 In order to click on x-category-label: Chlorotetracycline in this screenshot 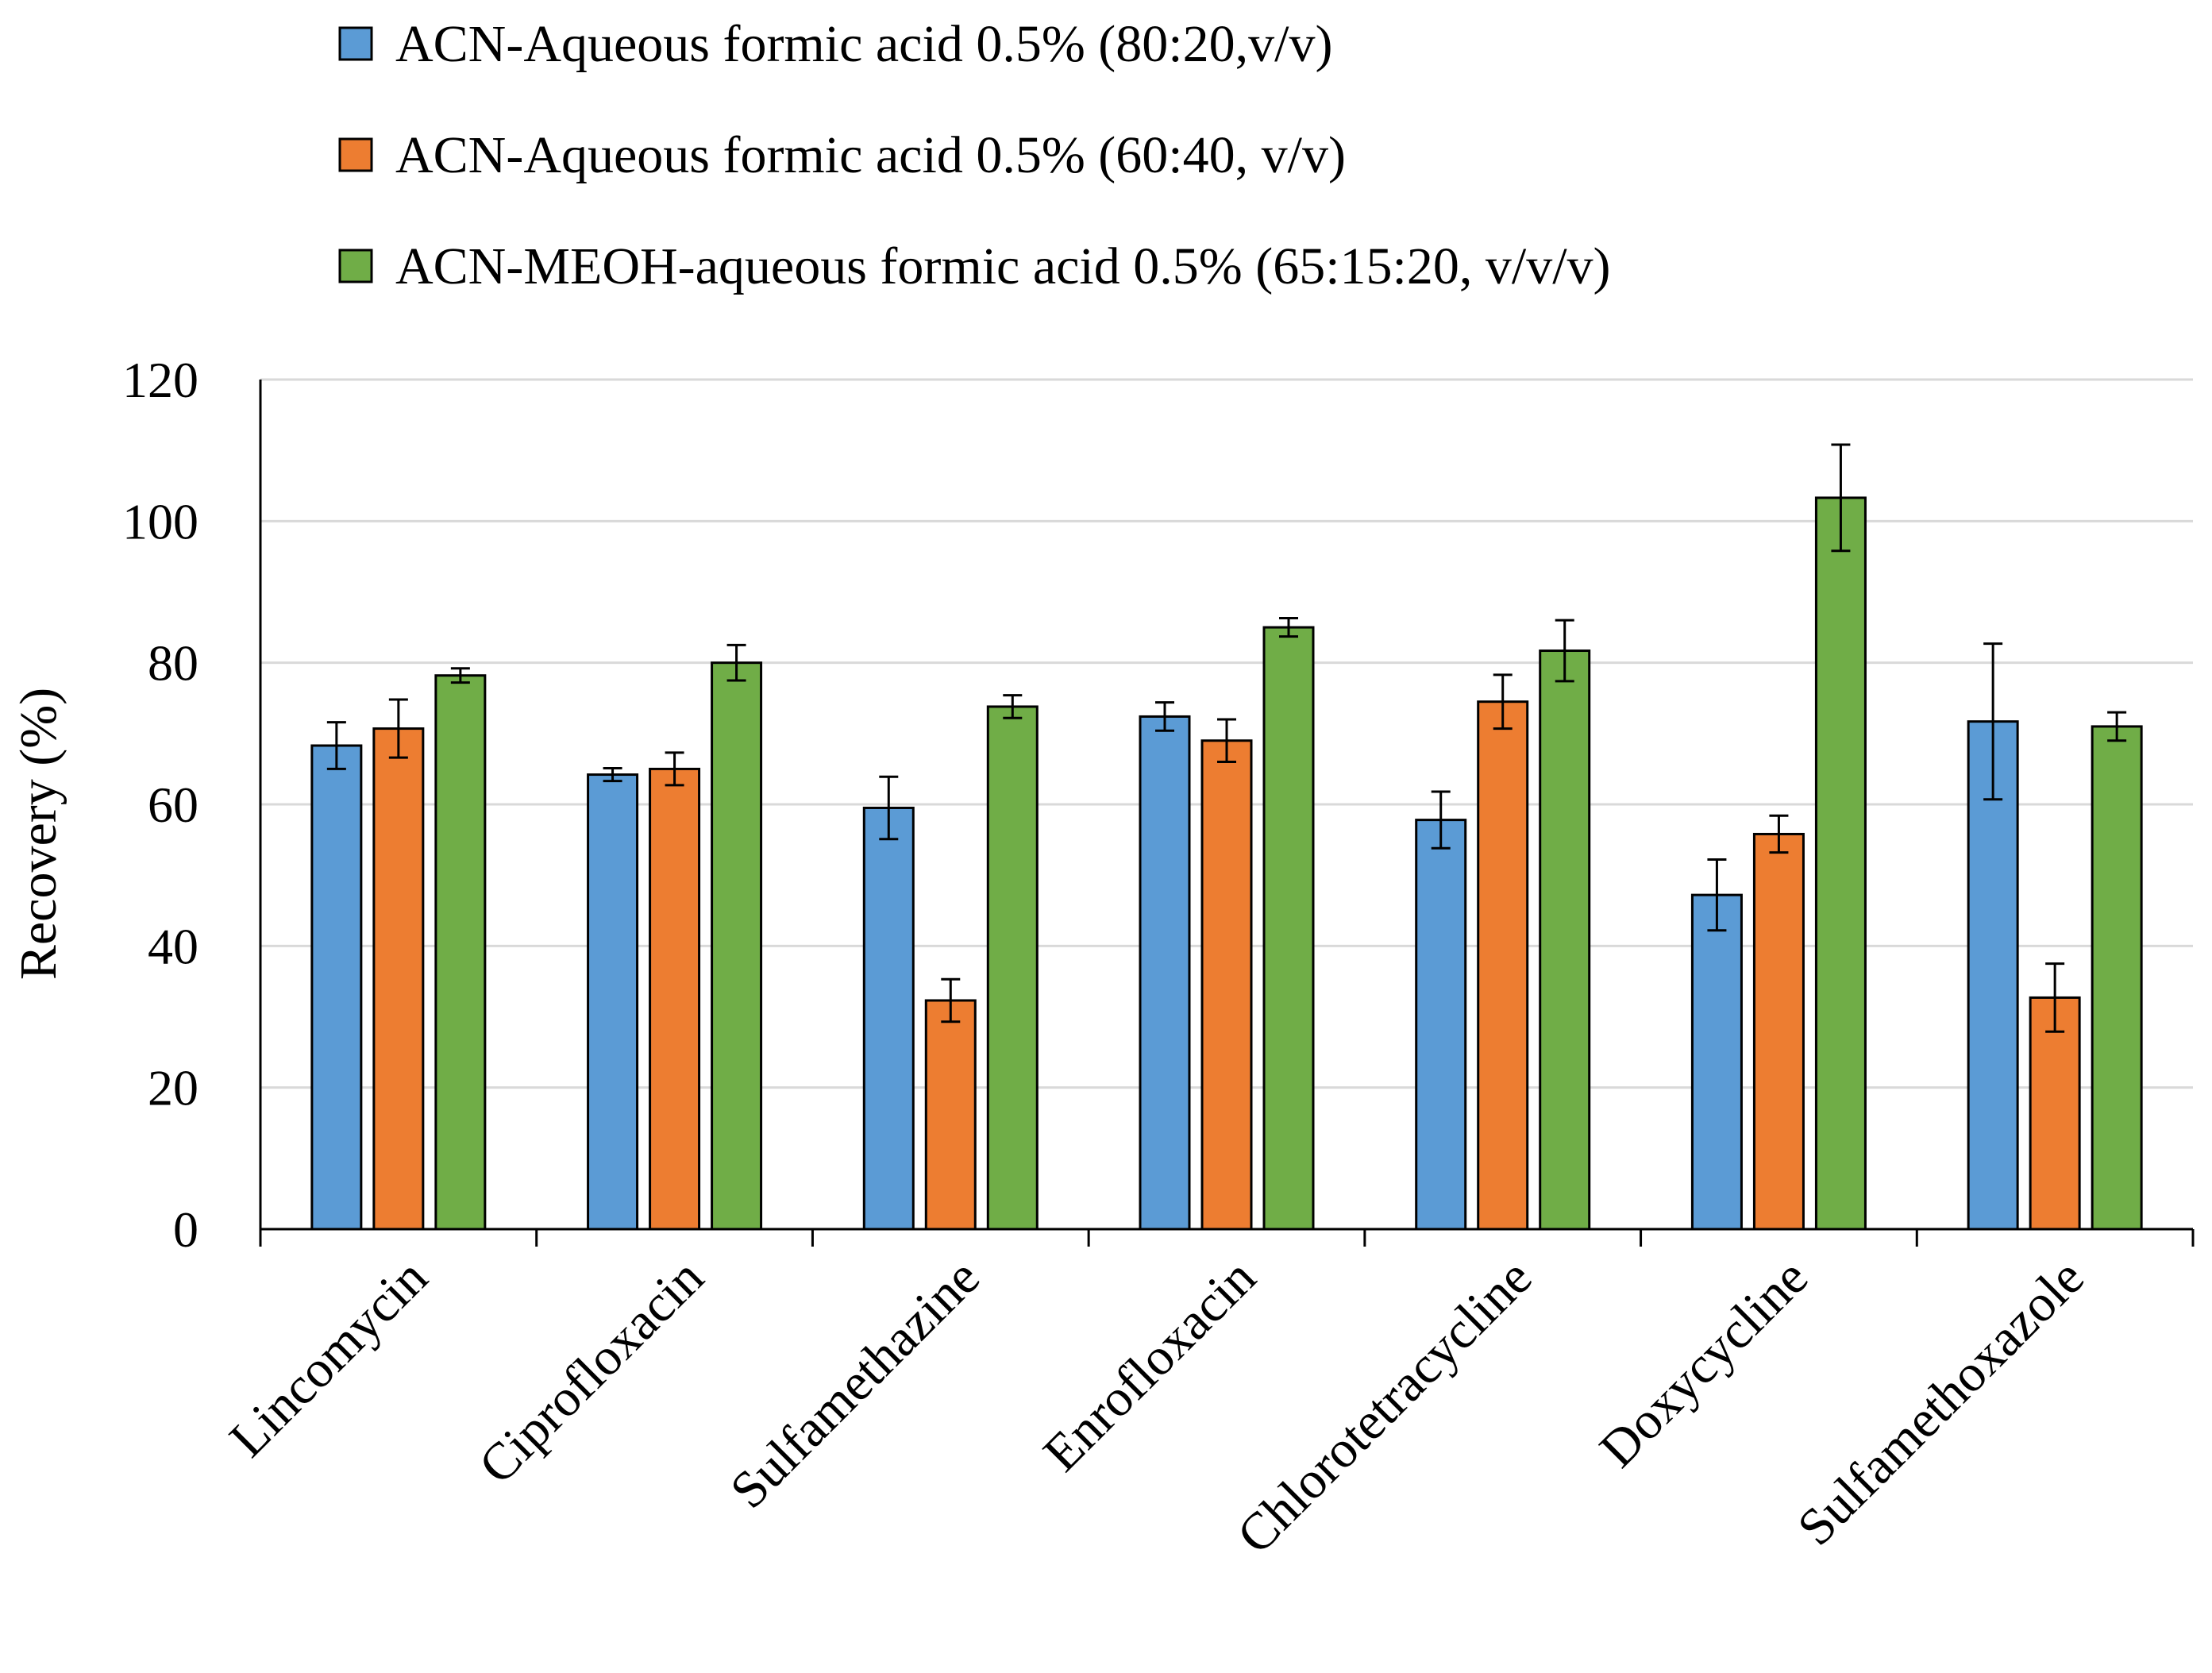, I will do `click(1384, 1406)`.